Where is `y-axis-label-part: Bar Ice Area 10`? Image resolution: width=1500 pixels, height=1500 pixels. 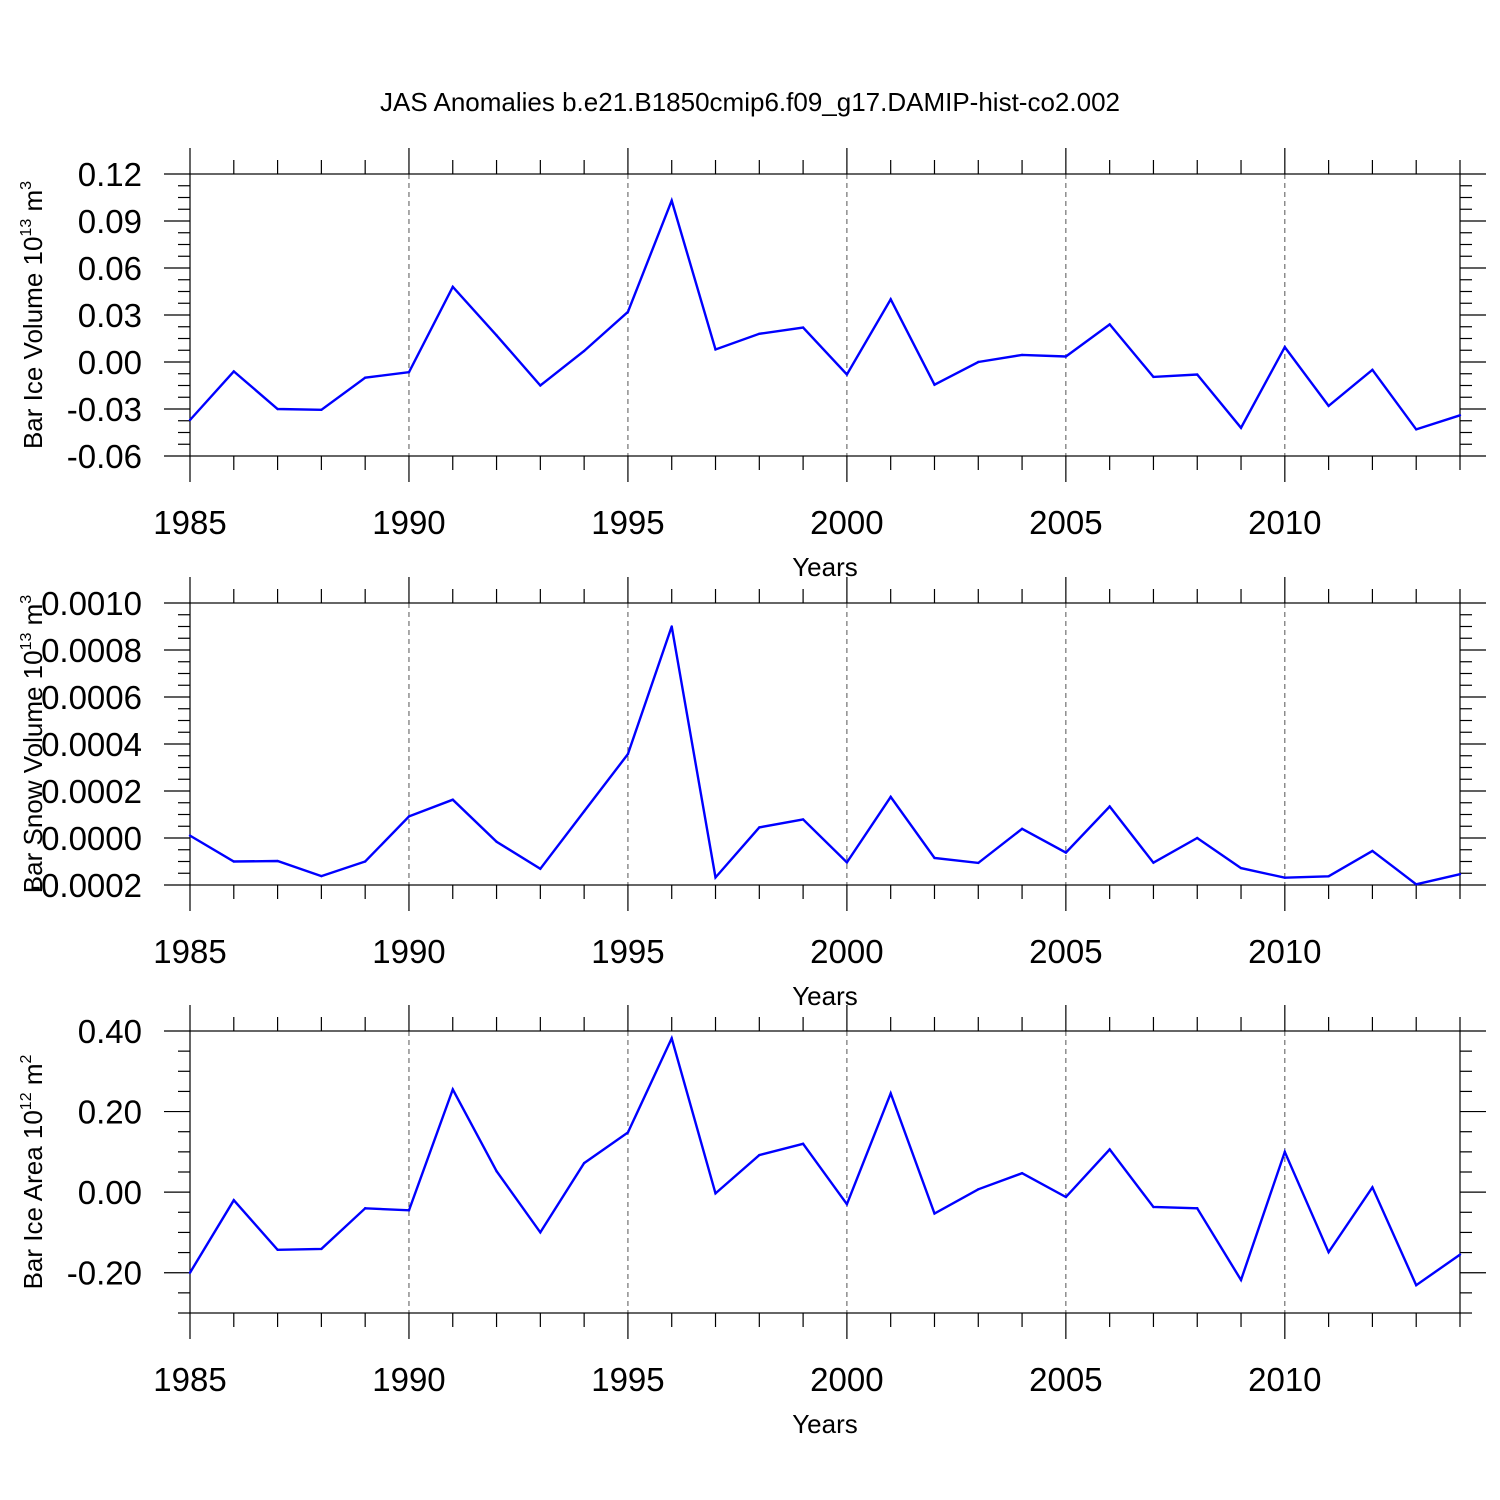 y-axis-label-part: Bar Ice Area 10 is located at coordinates (33, 1199).